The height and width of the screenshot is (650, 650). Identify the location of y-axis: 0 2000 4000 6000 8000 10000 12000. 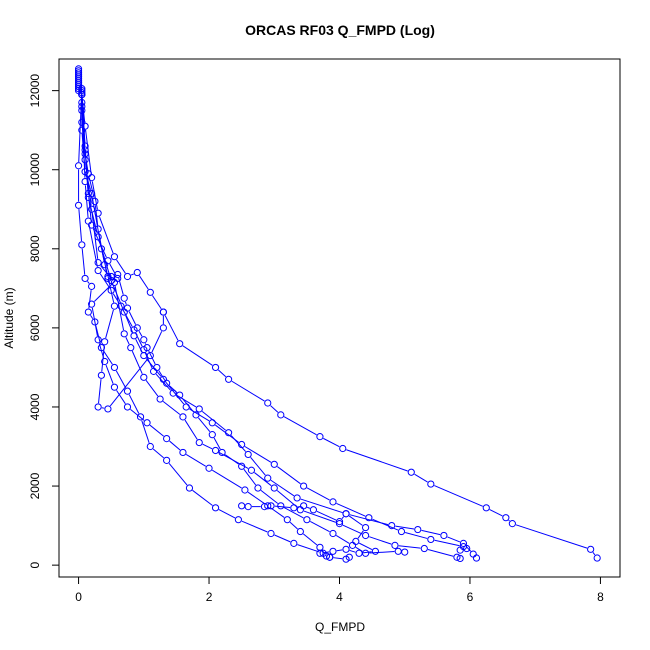
(44, 321).